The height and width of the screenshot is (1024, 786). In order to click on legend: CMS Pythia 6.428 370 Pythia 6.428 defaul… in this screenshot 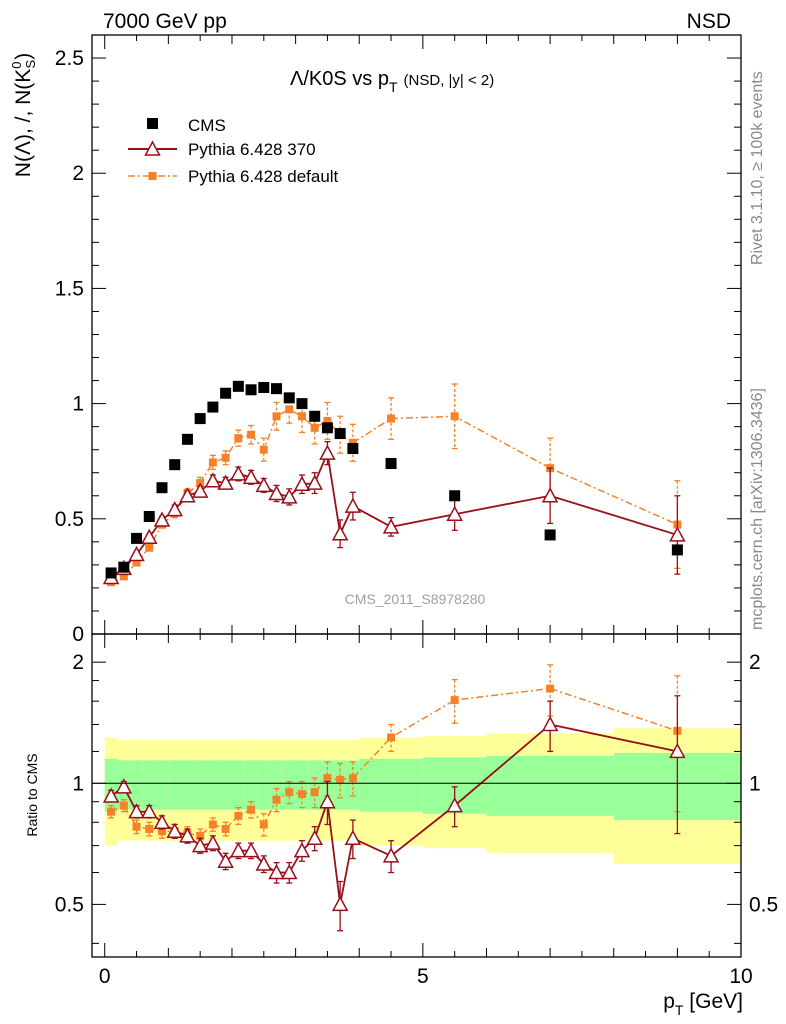, I will do `click(233, 151)`.